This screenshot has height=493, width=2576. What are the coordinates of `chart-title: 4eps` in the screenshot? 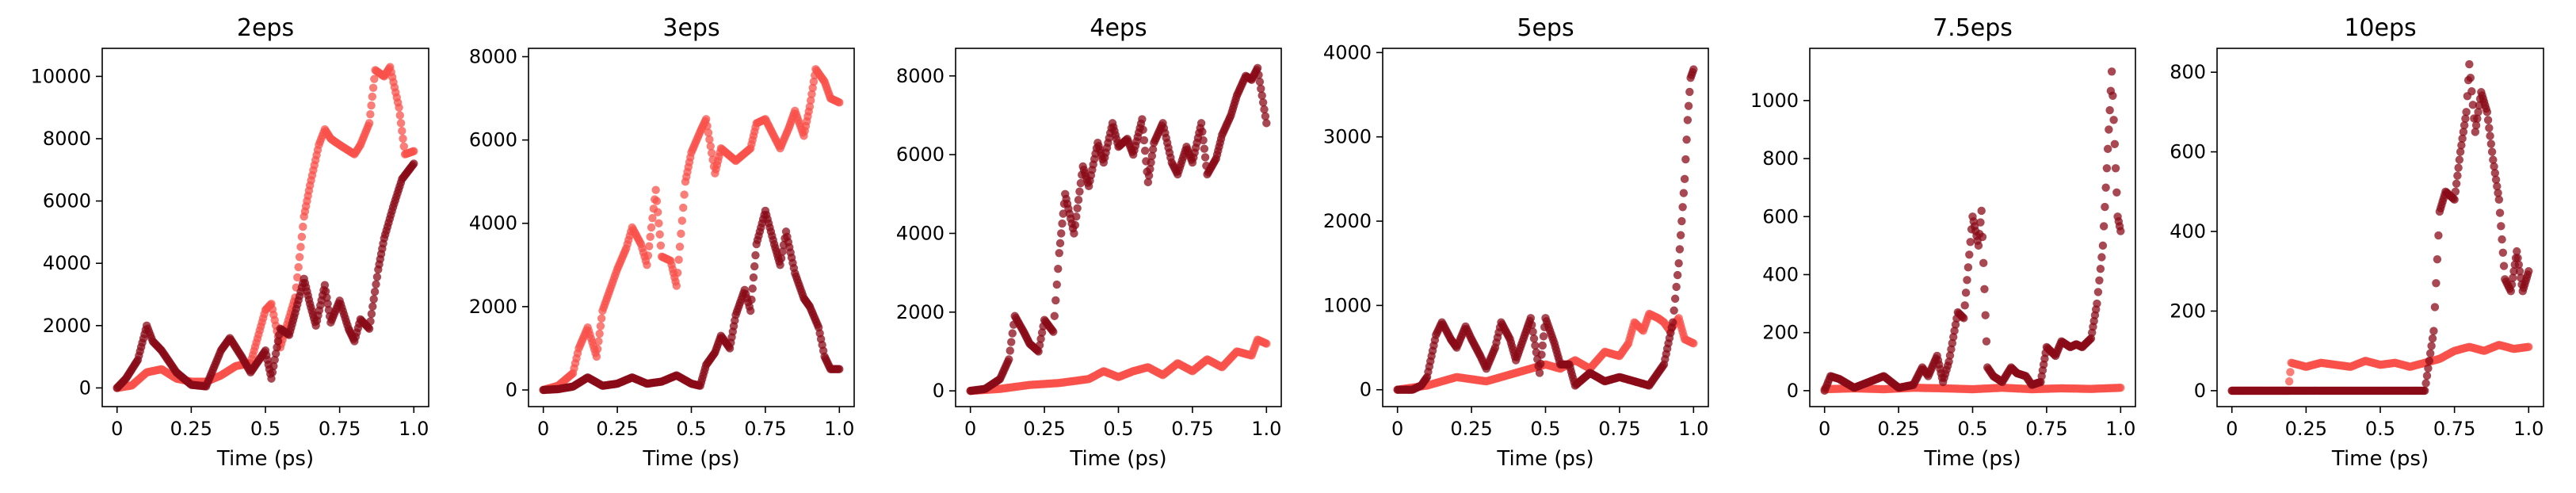 It's located at (1118, 28).